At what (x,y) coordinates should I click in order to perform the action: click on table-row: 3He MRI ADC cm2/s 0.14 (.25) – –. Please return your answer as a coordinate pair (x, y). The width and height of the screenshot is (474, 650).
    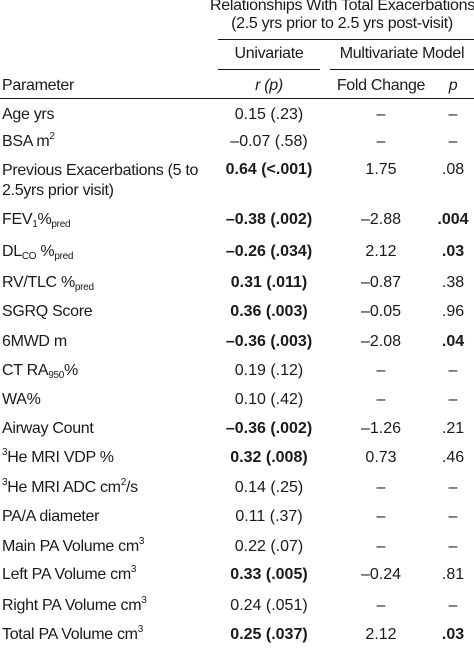
    Looking at the image, I should click on (237, 488).